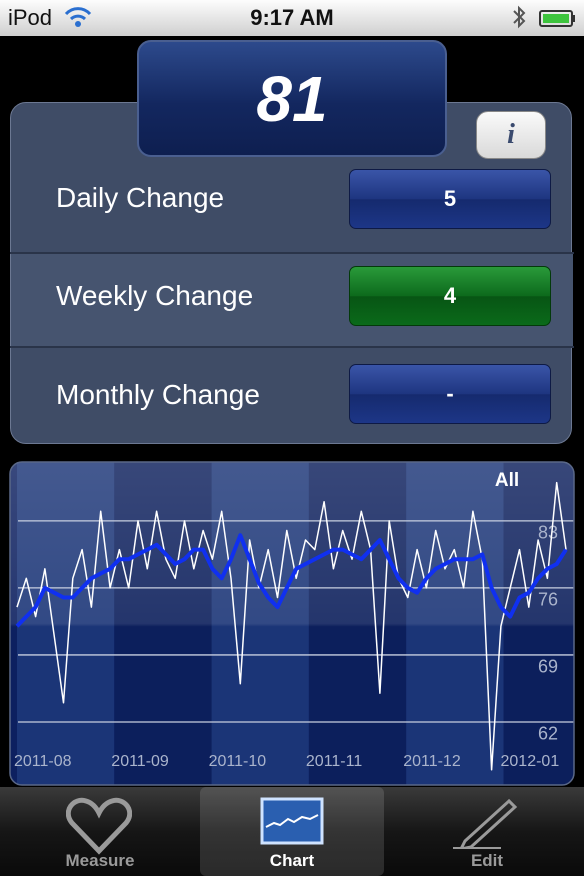 The height and width of the screenshot is (876, 584). I want to click on tab-label: Measure, so click(100, 860).